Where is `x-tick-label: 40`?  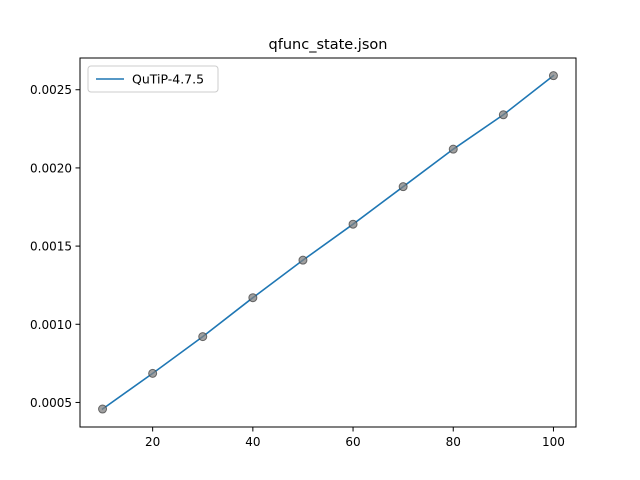 x-tick-label: 40 is located at coordinates (252, 442).